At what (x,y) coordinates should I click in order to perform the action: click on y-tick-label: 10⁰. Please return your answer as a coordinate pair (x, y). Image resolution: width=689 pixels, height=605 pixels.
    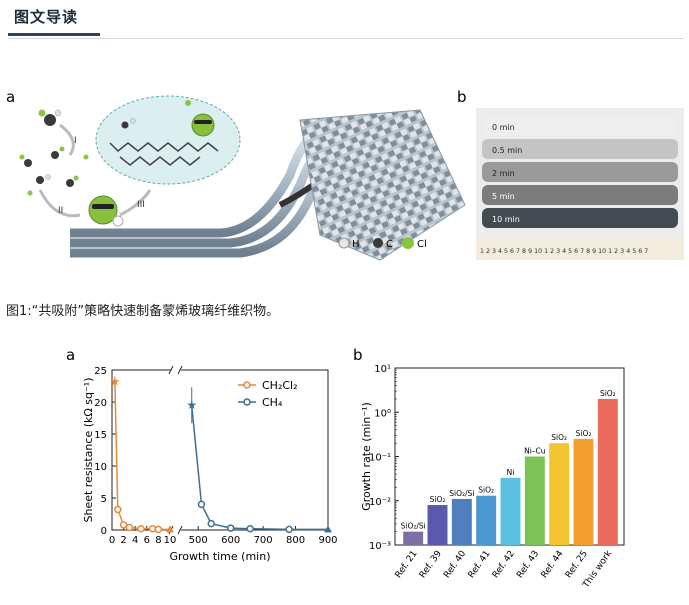
    Looking at the image, I should click on (382, 413).